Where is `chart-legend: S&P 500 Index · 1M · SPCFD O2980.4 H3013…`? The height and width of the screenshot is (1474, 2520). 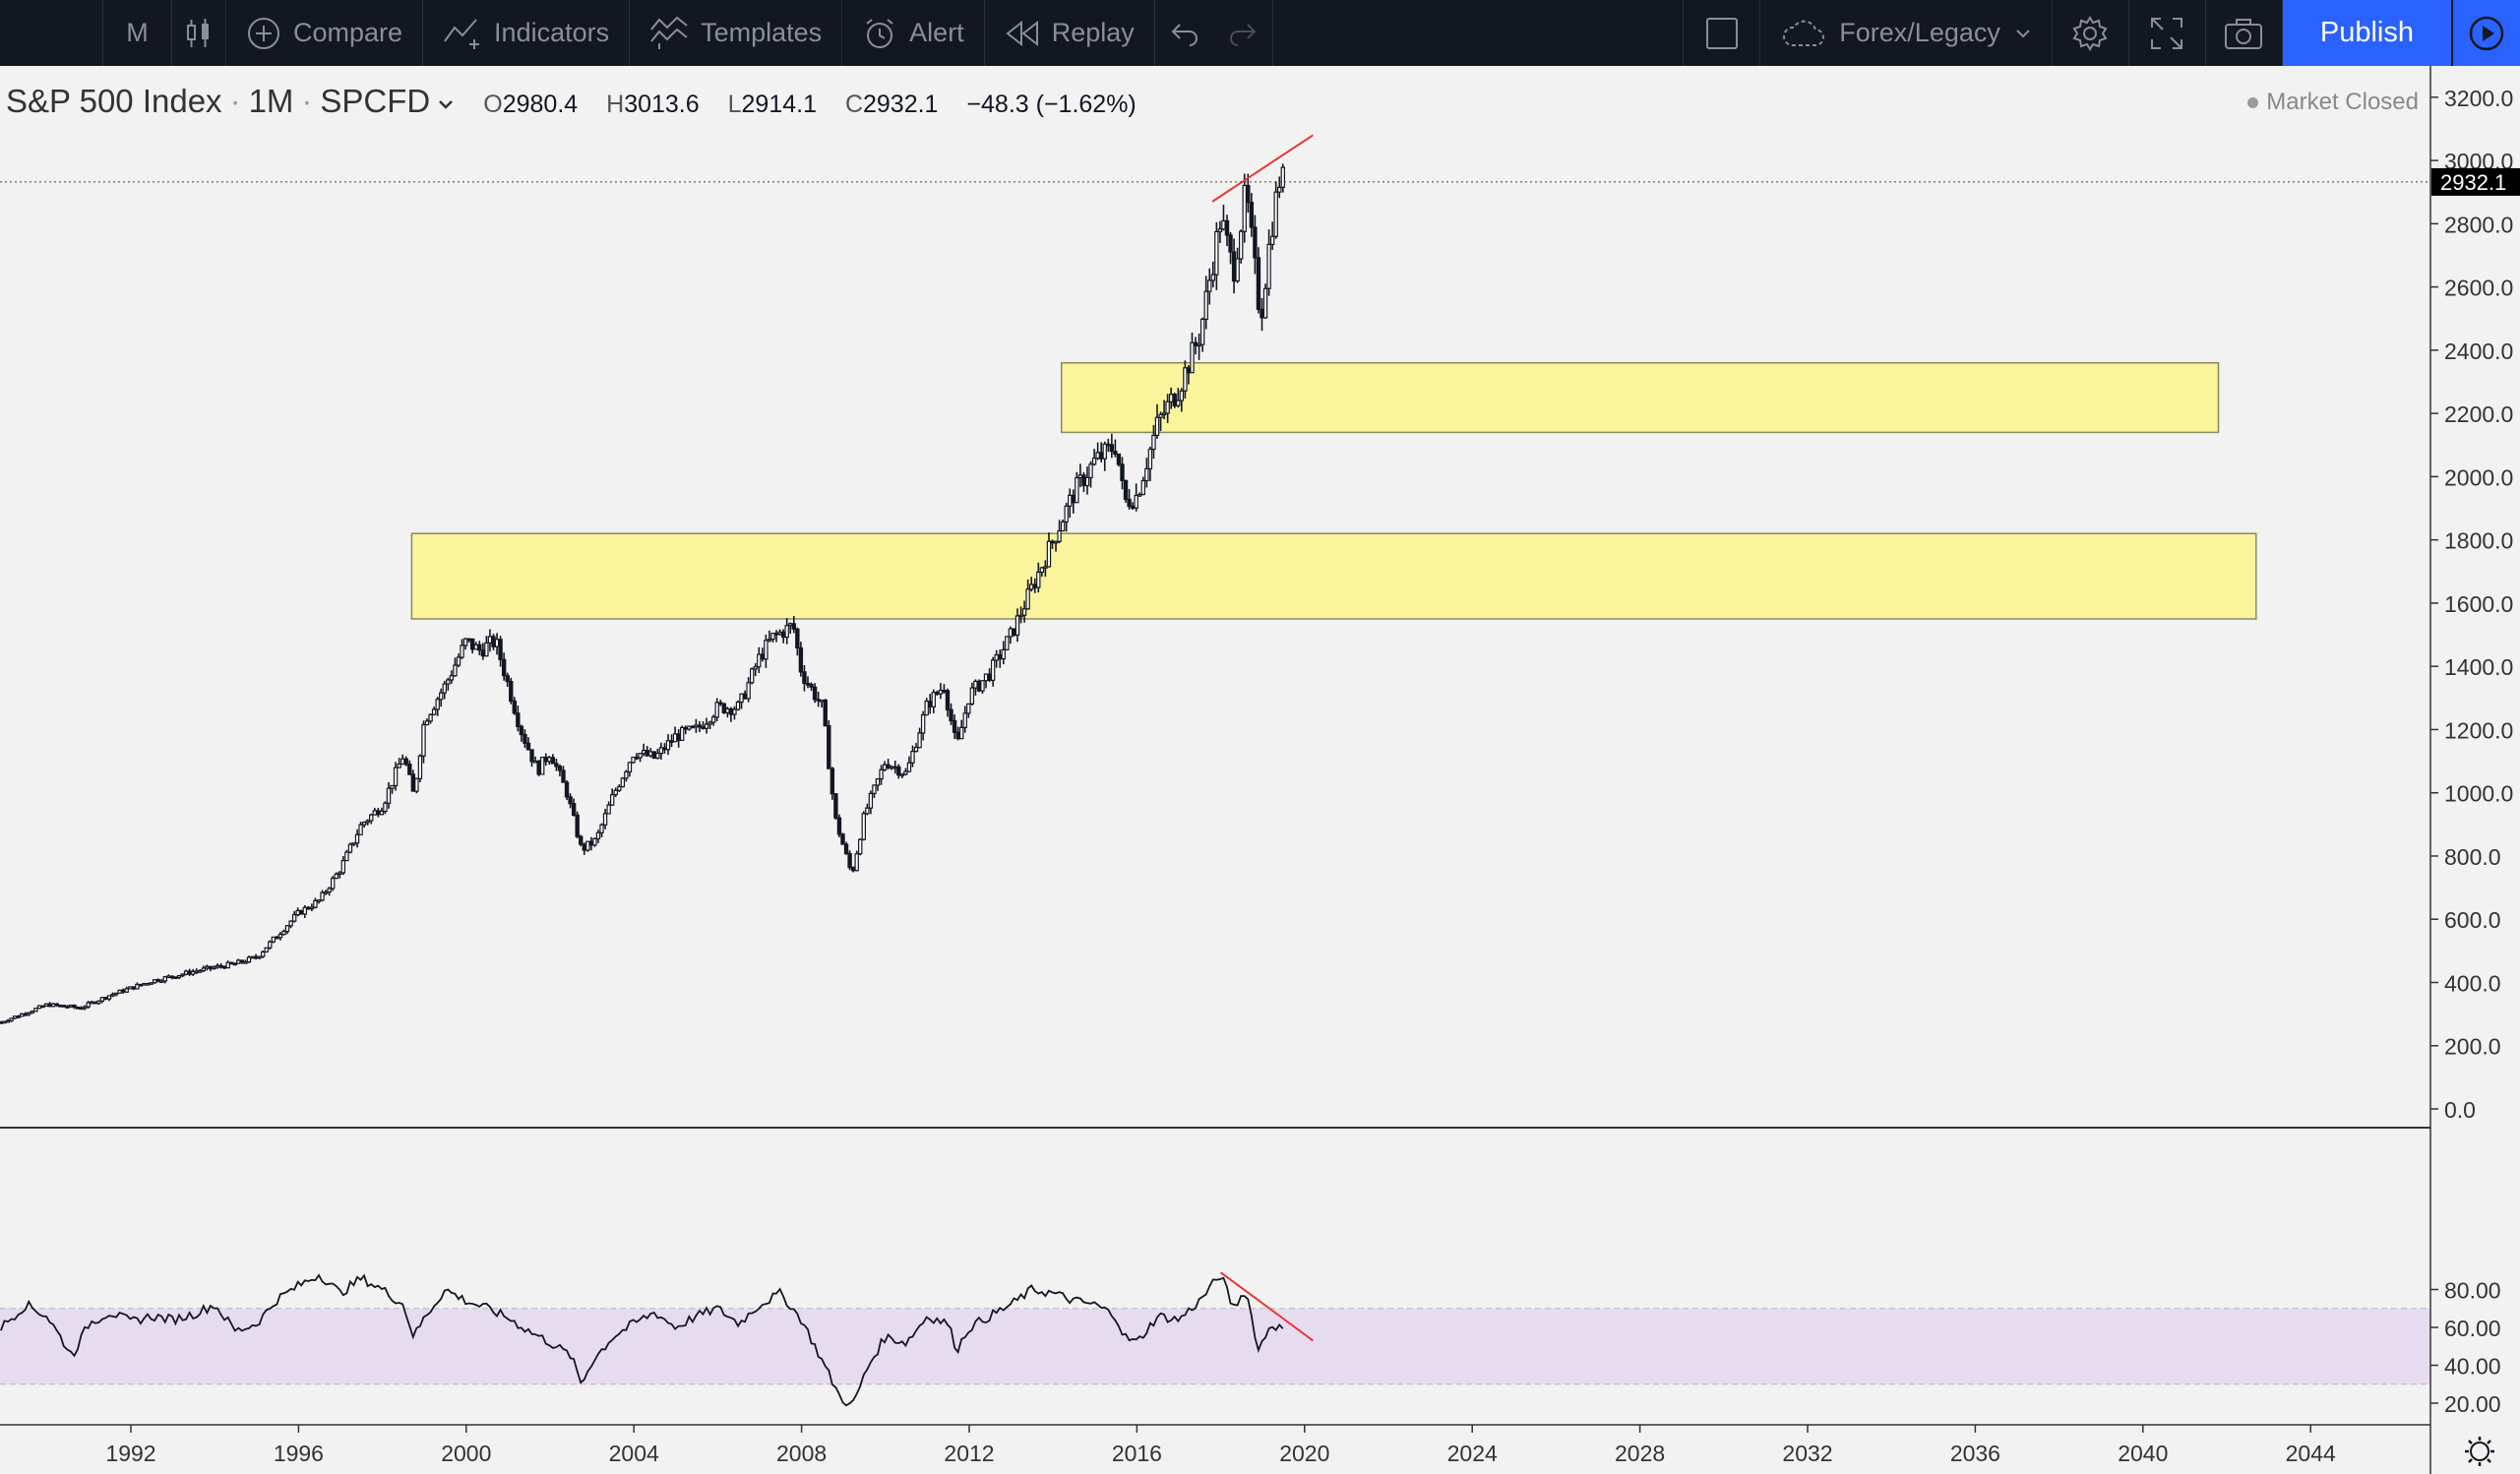 chart-legend: S&P 500 Index · 1M · SPCFD O2980.4 H3013… is located at coordinates (582, 101).